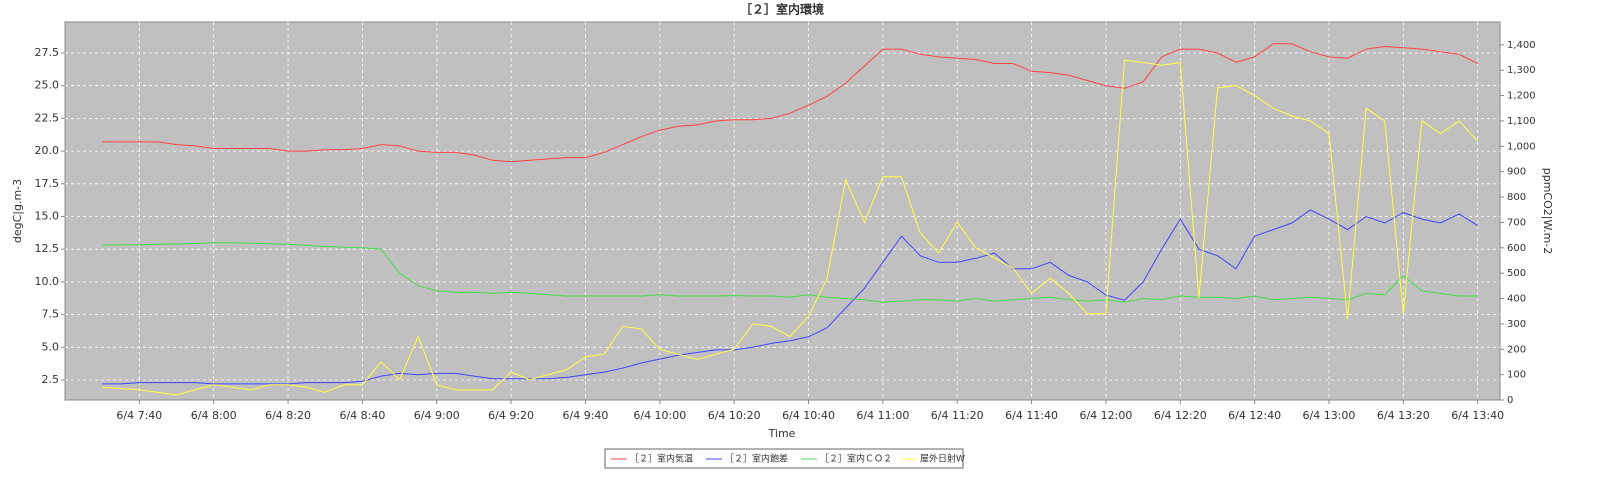 The width and height of the screenshot is (1600, 484). What do you see at coordinates (437, 415) in the screenshot?
I see `x-tick-label: 6/4 9:00` at bounding box center [437, 415].